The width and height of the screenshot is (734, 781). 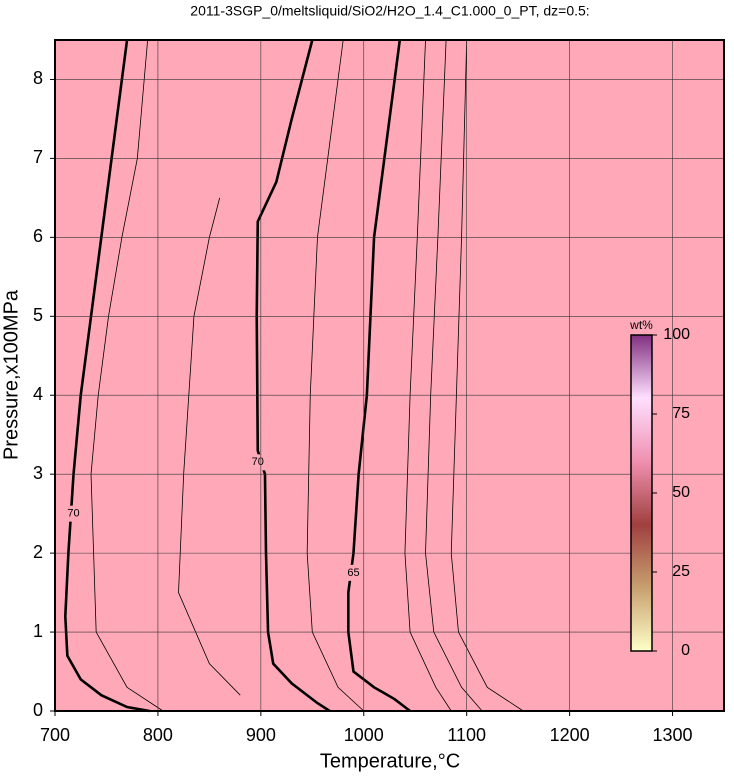 What do you see at coordinates (261, 735) in the screenshot?
I see `x-tick-label: 900` at bounding box center [261, 735].